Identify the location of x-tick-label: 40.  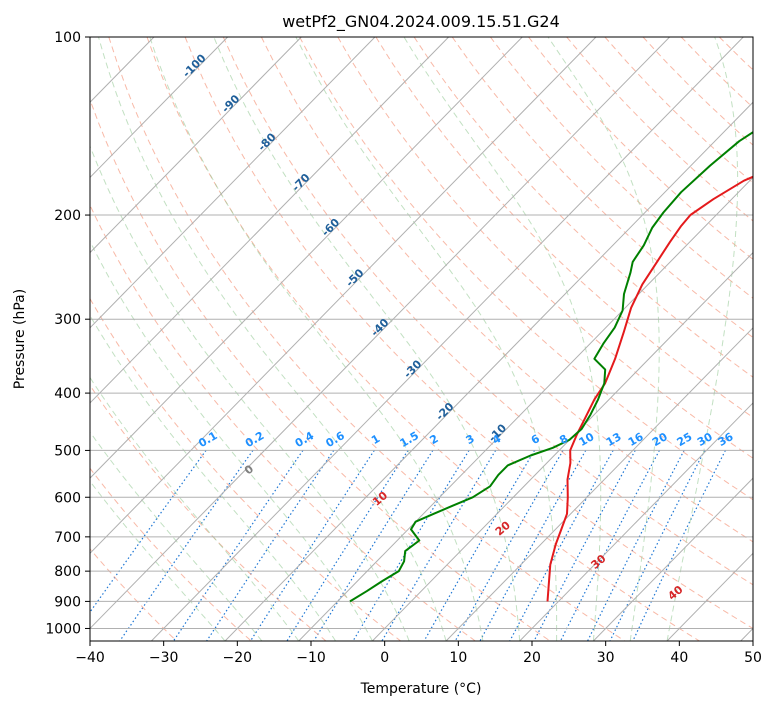
(679, 658).